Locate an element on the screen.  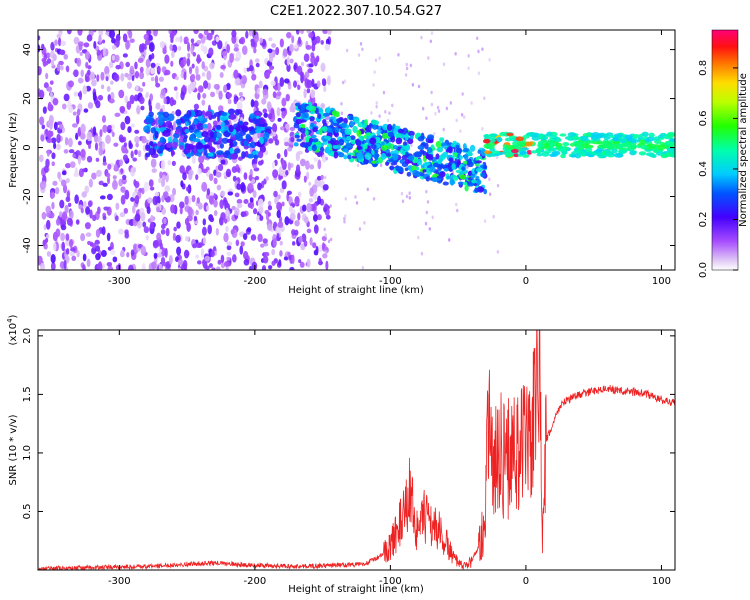
x-tick-label: 0 is located at coordinates (526, 281).